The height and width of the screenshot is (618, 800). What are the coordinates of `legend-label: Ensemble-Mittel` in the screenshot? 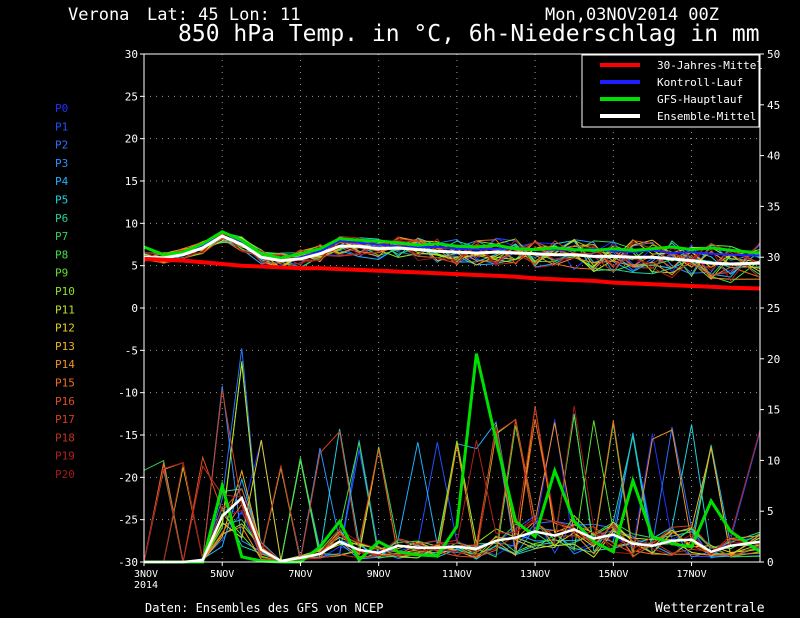 It's located at (706, 116).